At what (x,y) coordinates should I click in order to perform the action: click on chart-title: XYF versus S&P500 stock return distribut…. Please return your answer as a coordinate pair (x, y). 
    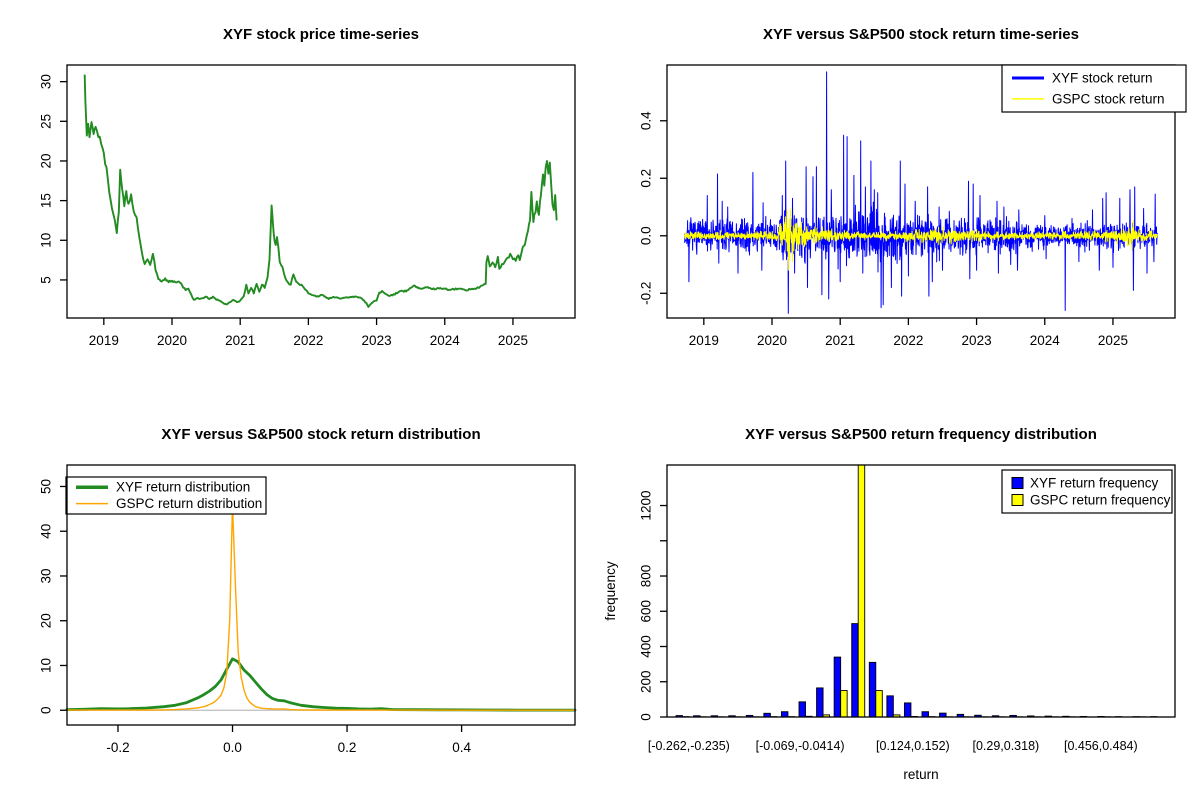
    Looking at the image, I should click on (320, 434).